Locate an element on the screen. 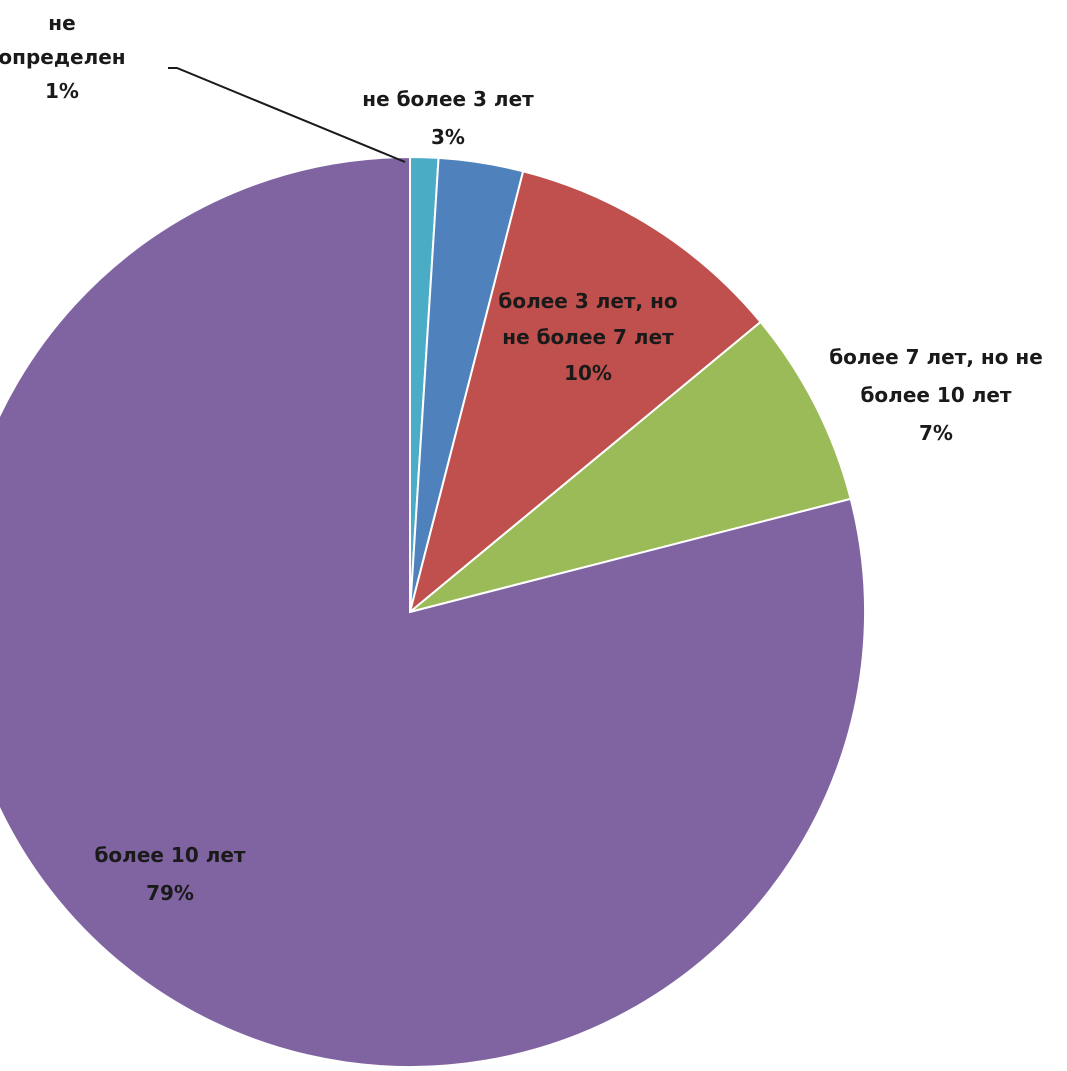 This screenshot has height=1071, width=1067. data-label-text: определен is located at coordinates (63, 57).